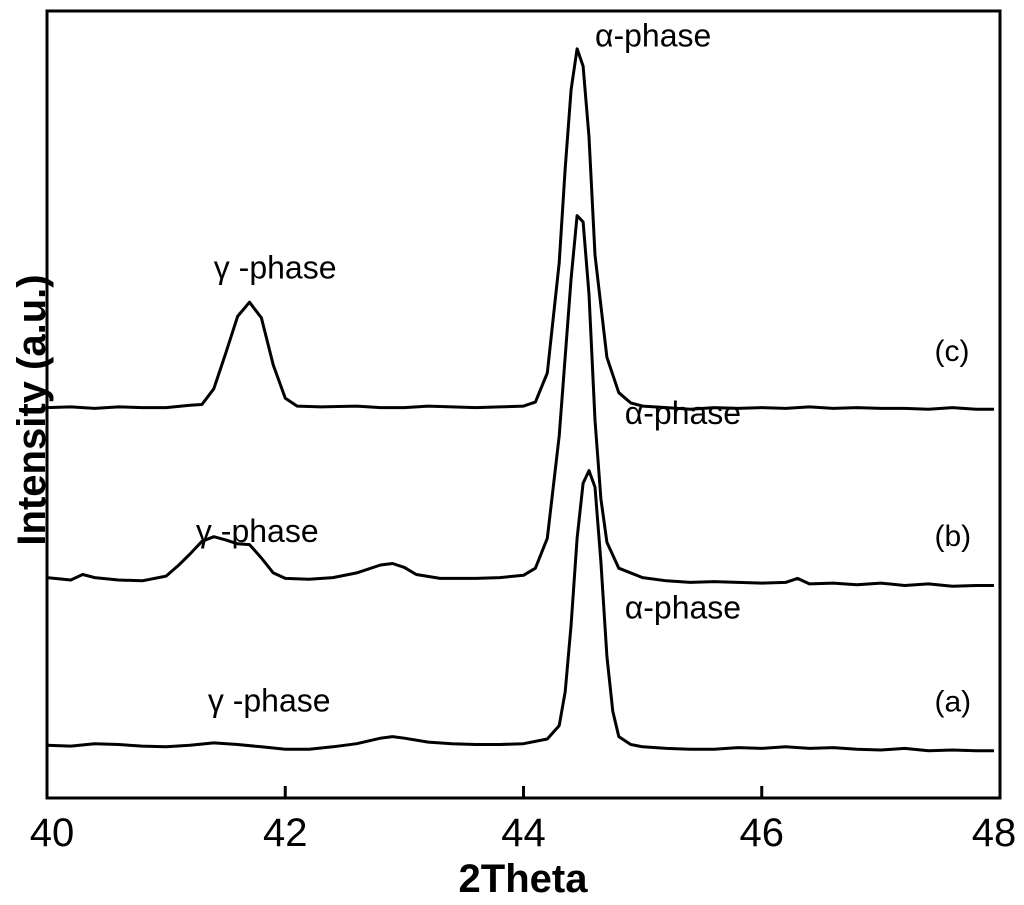 This screenshot has width=1024, height=905. What do you see at coordinates (52, 833) in the screenshot?
I see `x-tick-label: 40` at bounding box center [52, 833].